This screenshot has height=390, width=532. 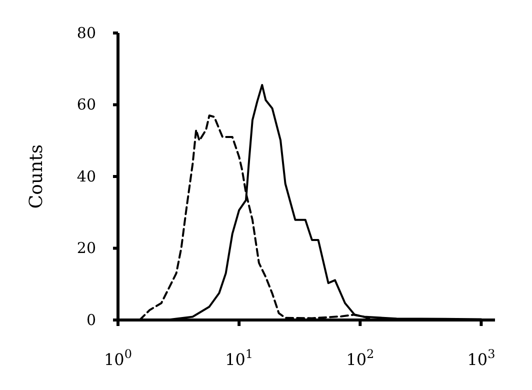 What do you see at coordinates (86, 33) in the screenshot?
I see `y-tick-label: 80` at bounding box center [86, 33].